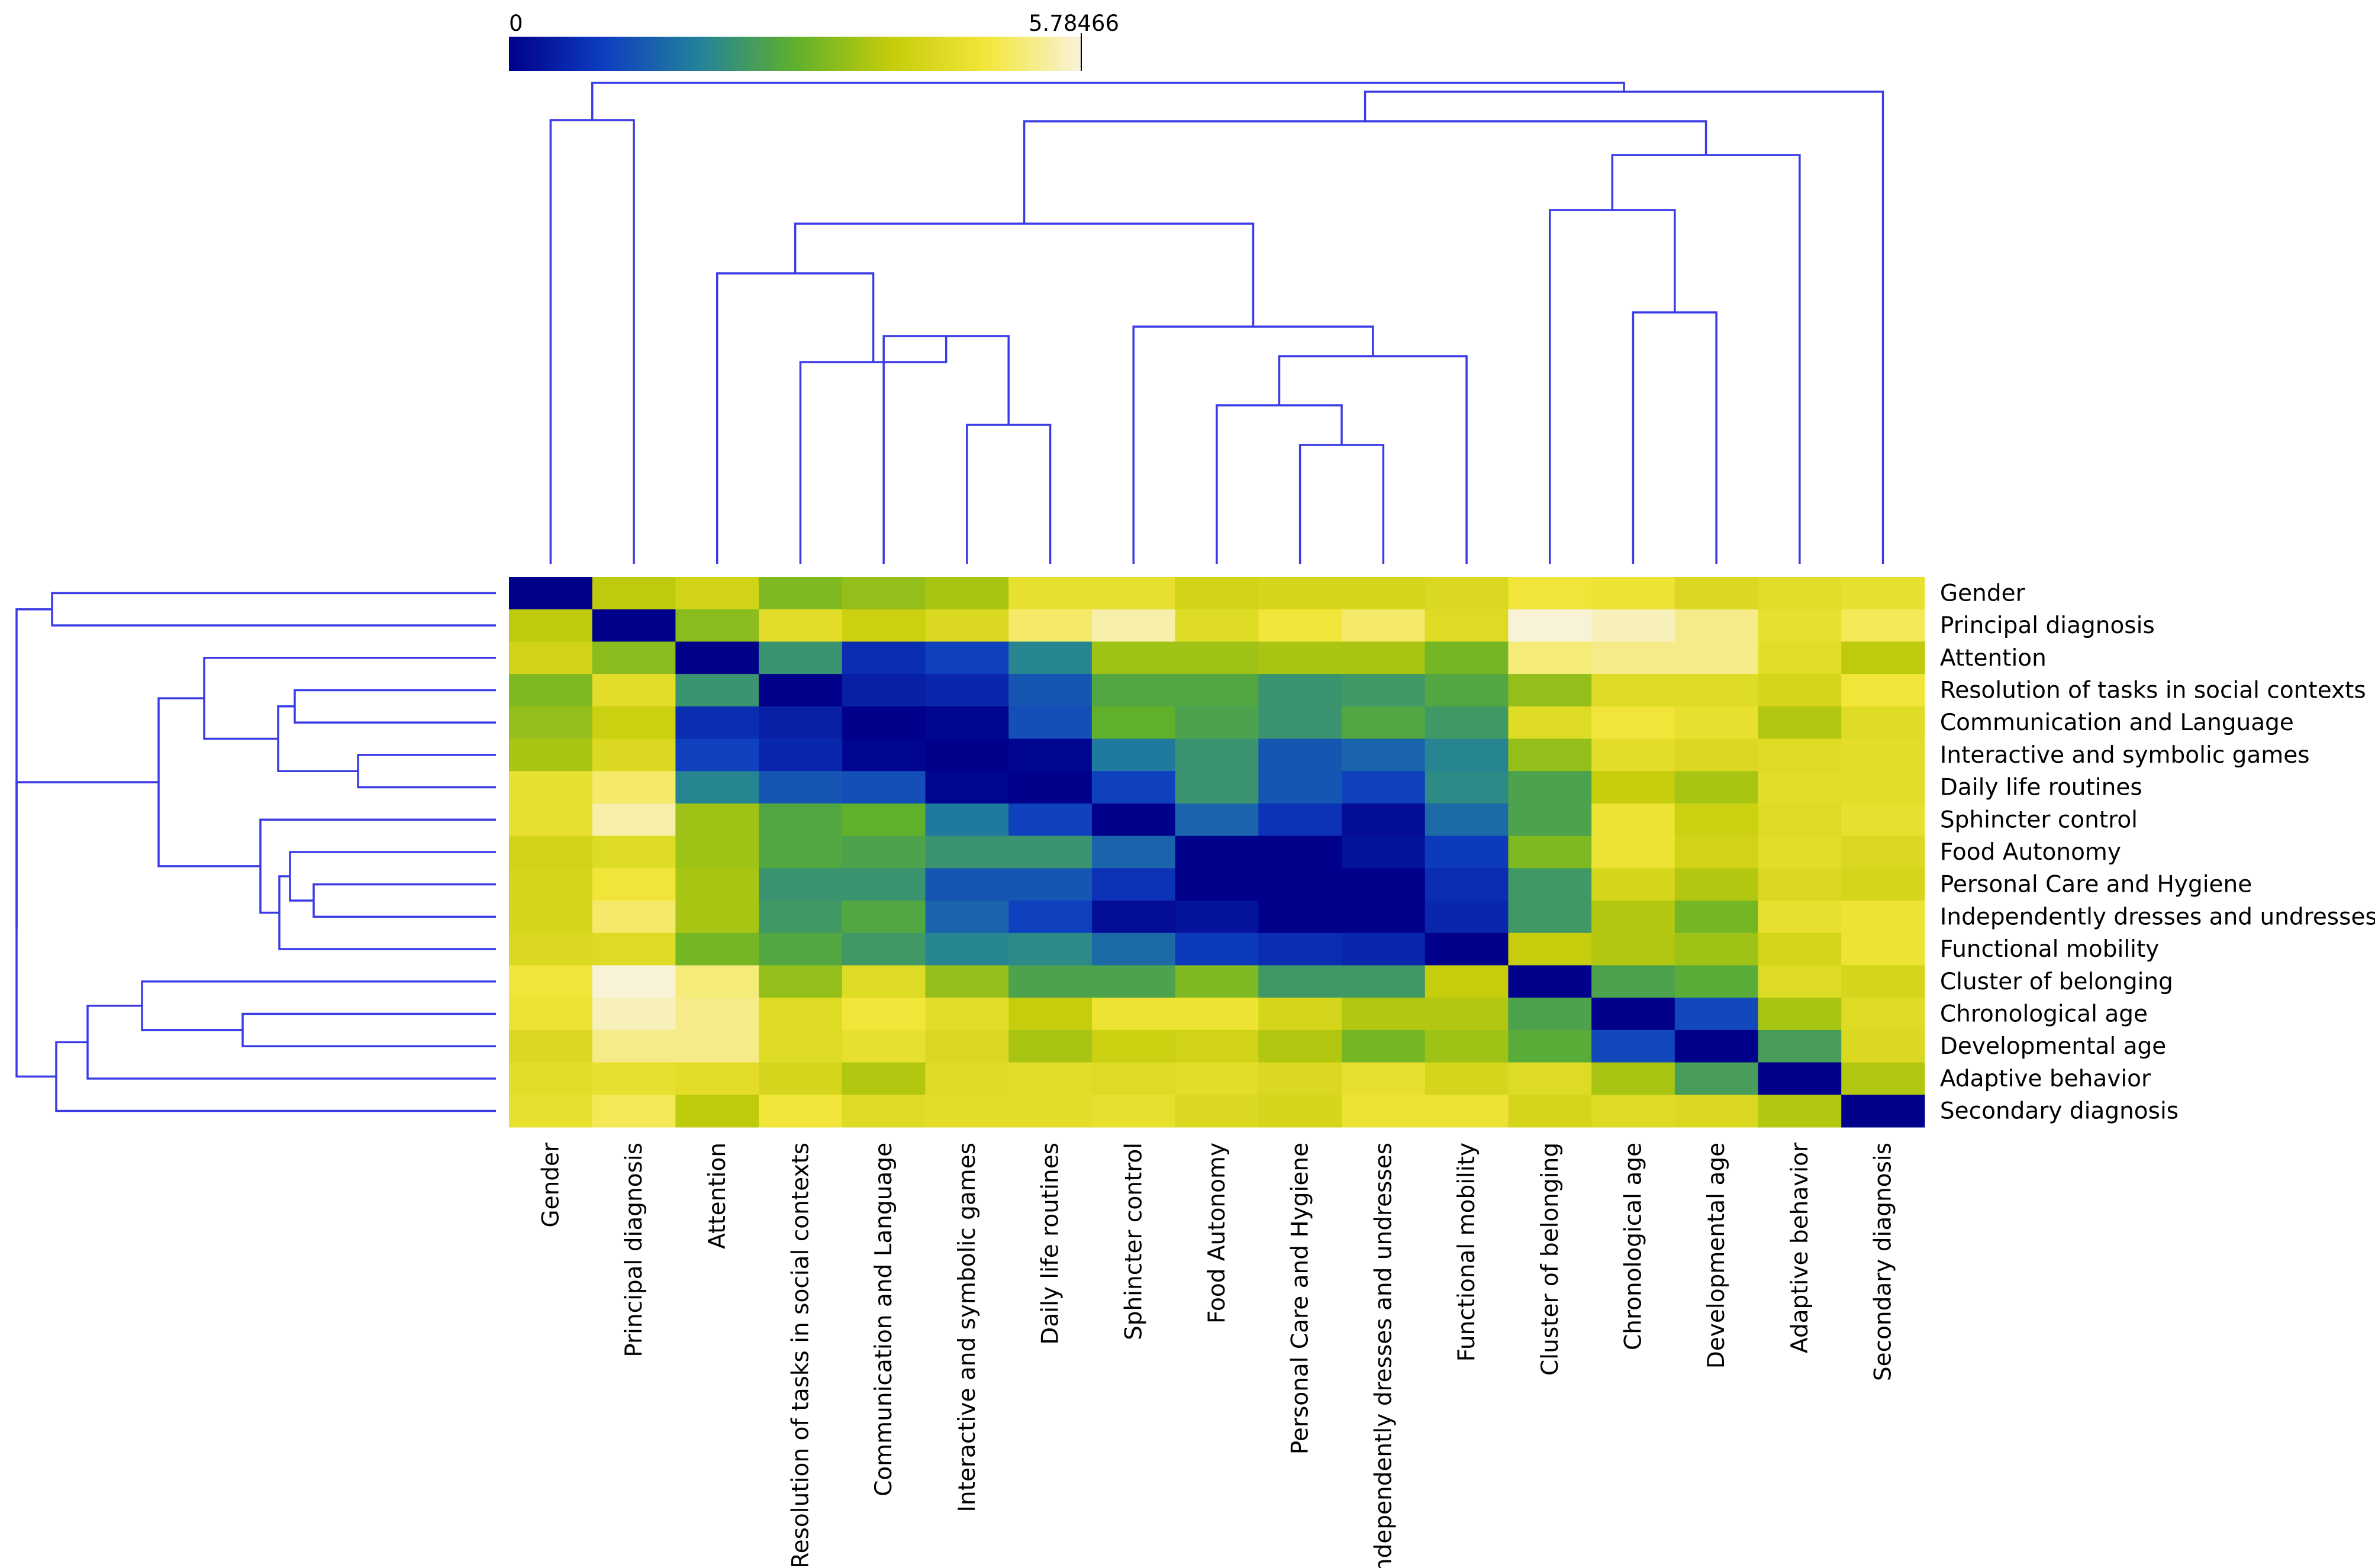 Image resolution: width=2375 pixels, height=1568 pixels. I want to click on column-label: Personal Care and Hygiene, so click(1300, 1298).